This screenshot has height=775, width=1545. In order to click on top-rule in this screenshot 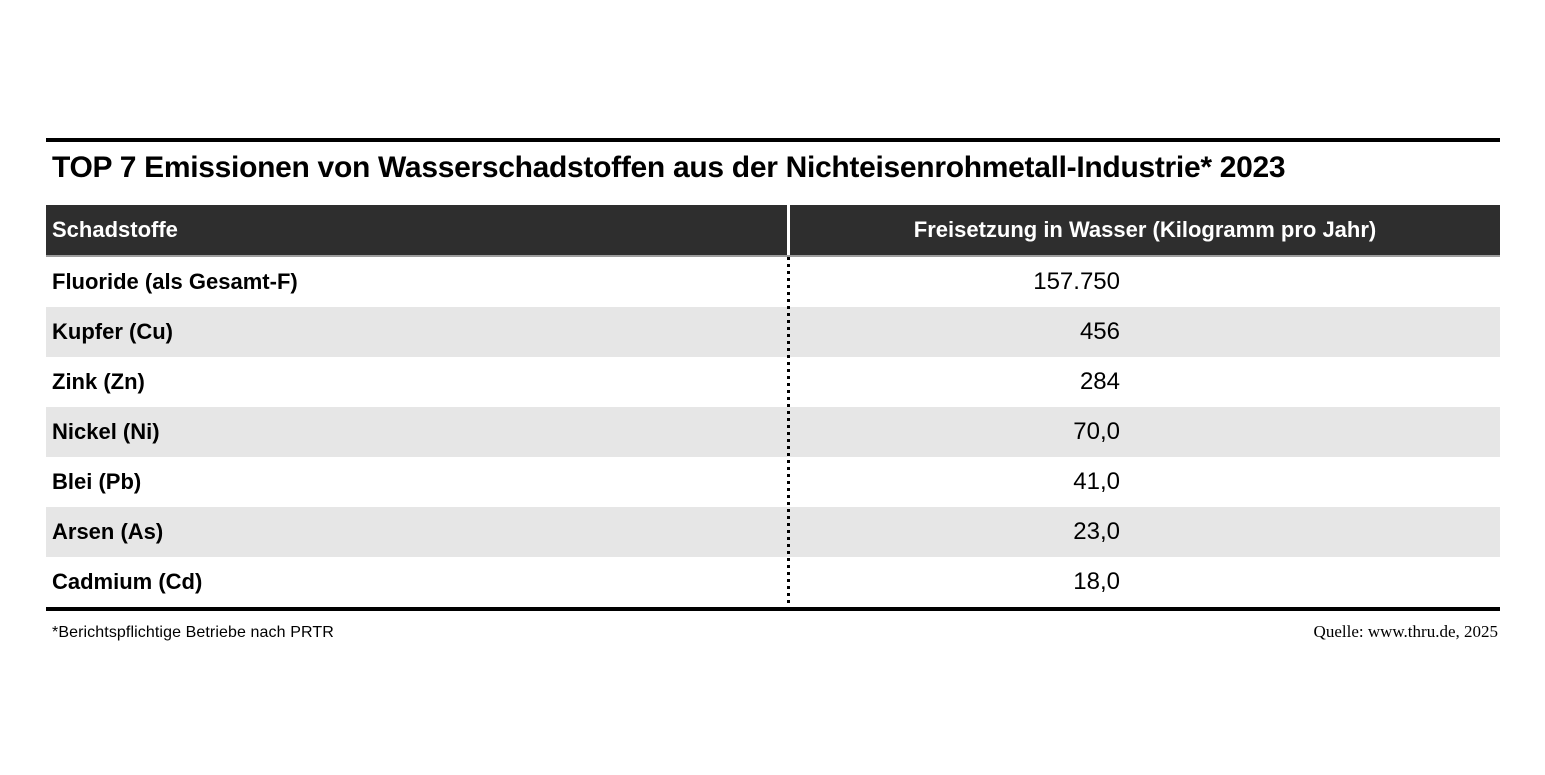, I will do `click(773, 140)`.